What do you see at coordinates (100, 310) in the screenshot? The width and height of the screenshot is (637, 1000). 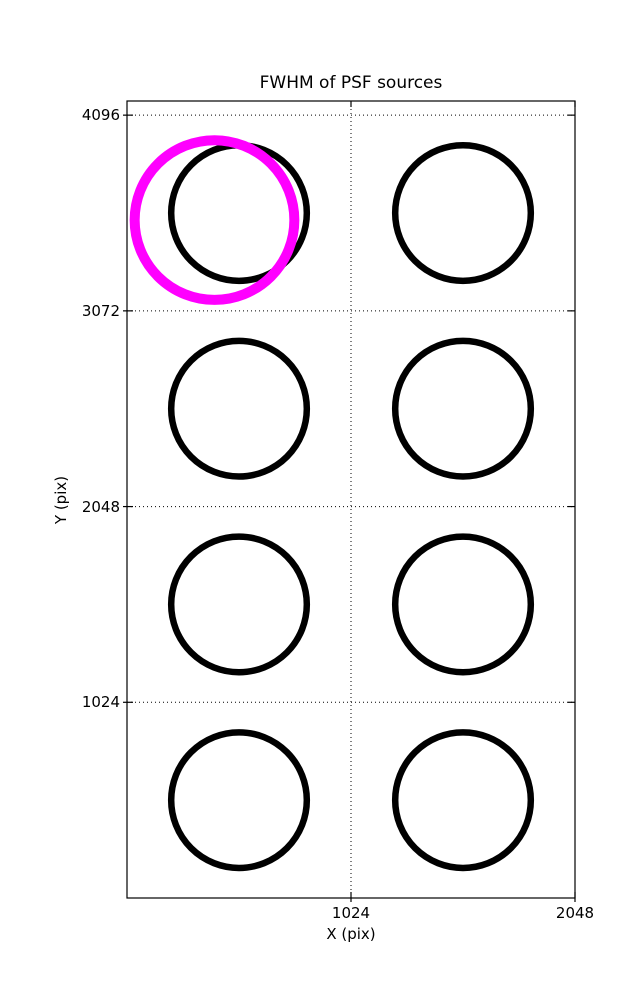 I see `y-tick-label: 3072` at bounding box center [100, 310].